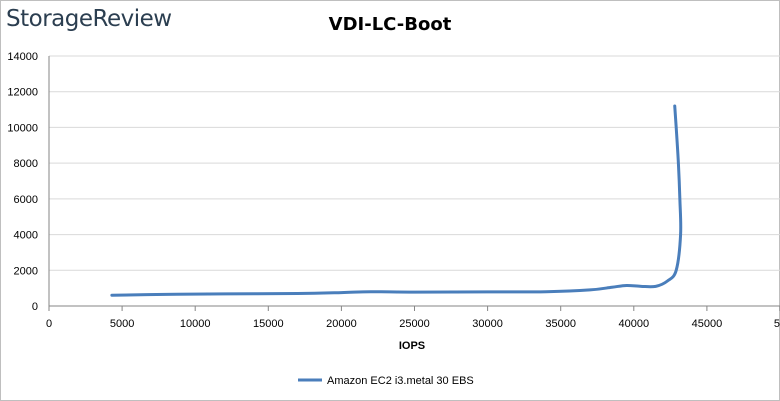  What do you see at coordinates (707, 324) in the screenshot?
I see `x-tick-label: 45000` at bounding box center [707, 324].